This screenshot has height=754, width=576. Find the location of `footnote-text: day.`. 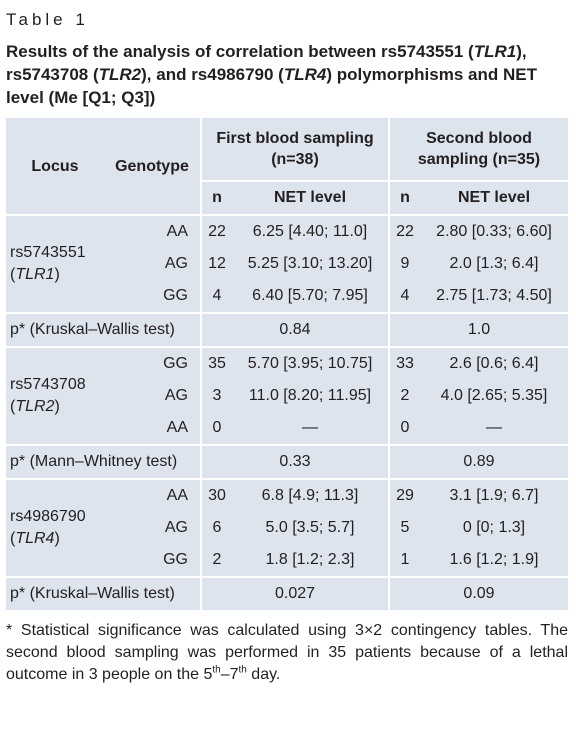

footnote-text: day. is located at coordinates (263, 674).